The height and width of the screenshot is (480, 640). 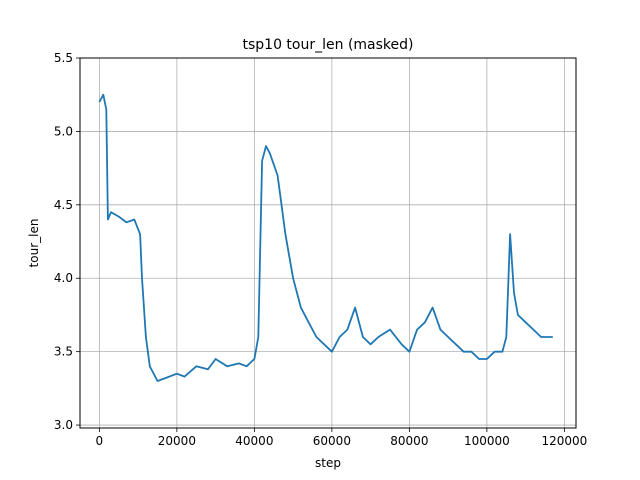 I want to click on x-tick-label: 20000, so click(x=177, y=441).